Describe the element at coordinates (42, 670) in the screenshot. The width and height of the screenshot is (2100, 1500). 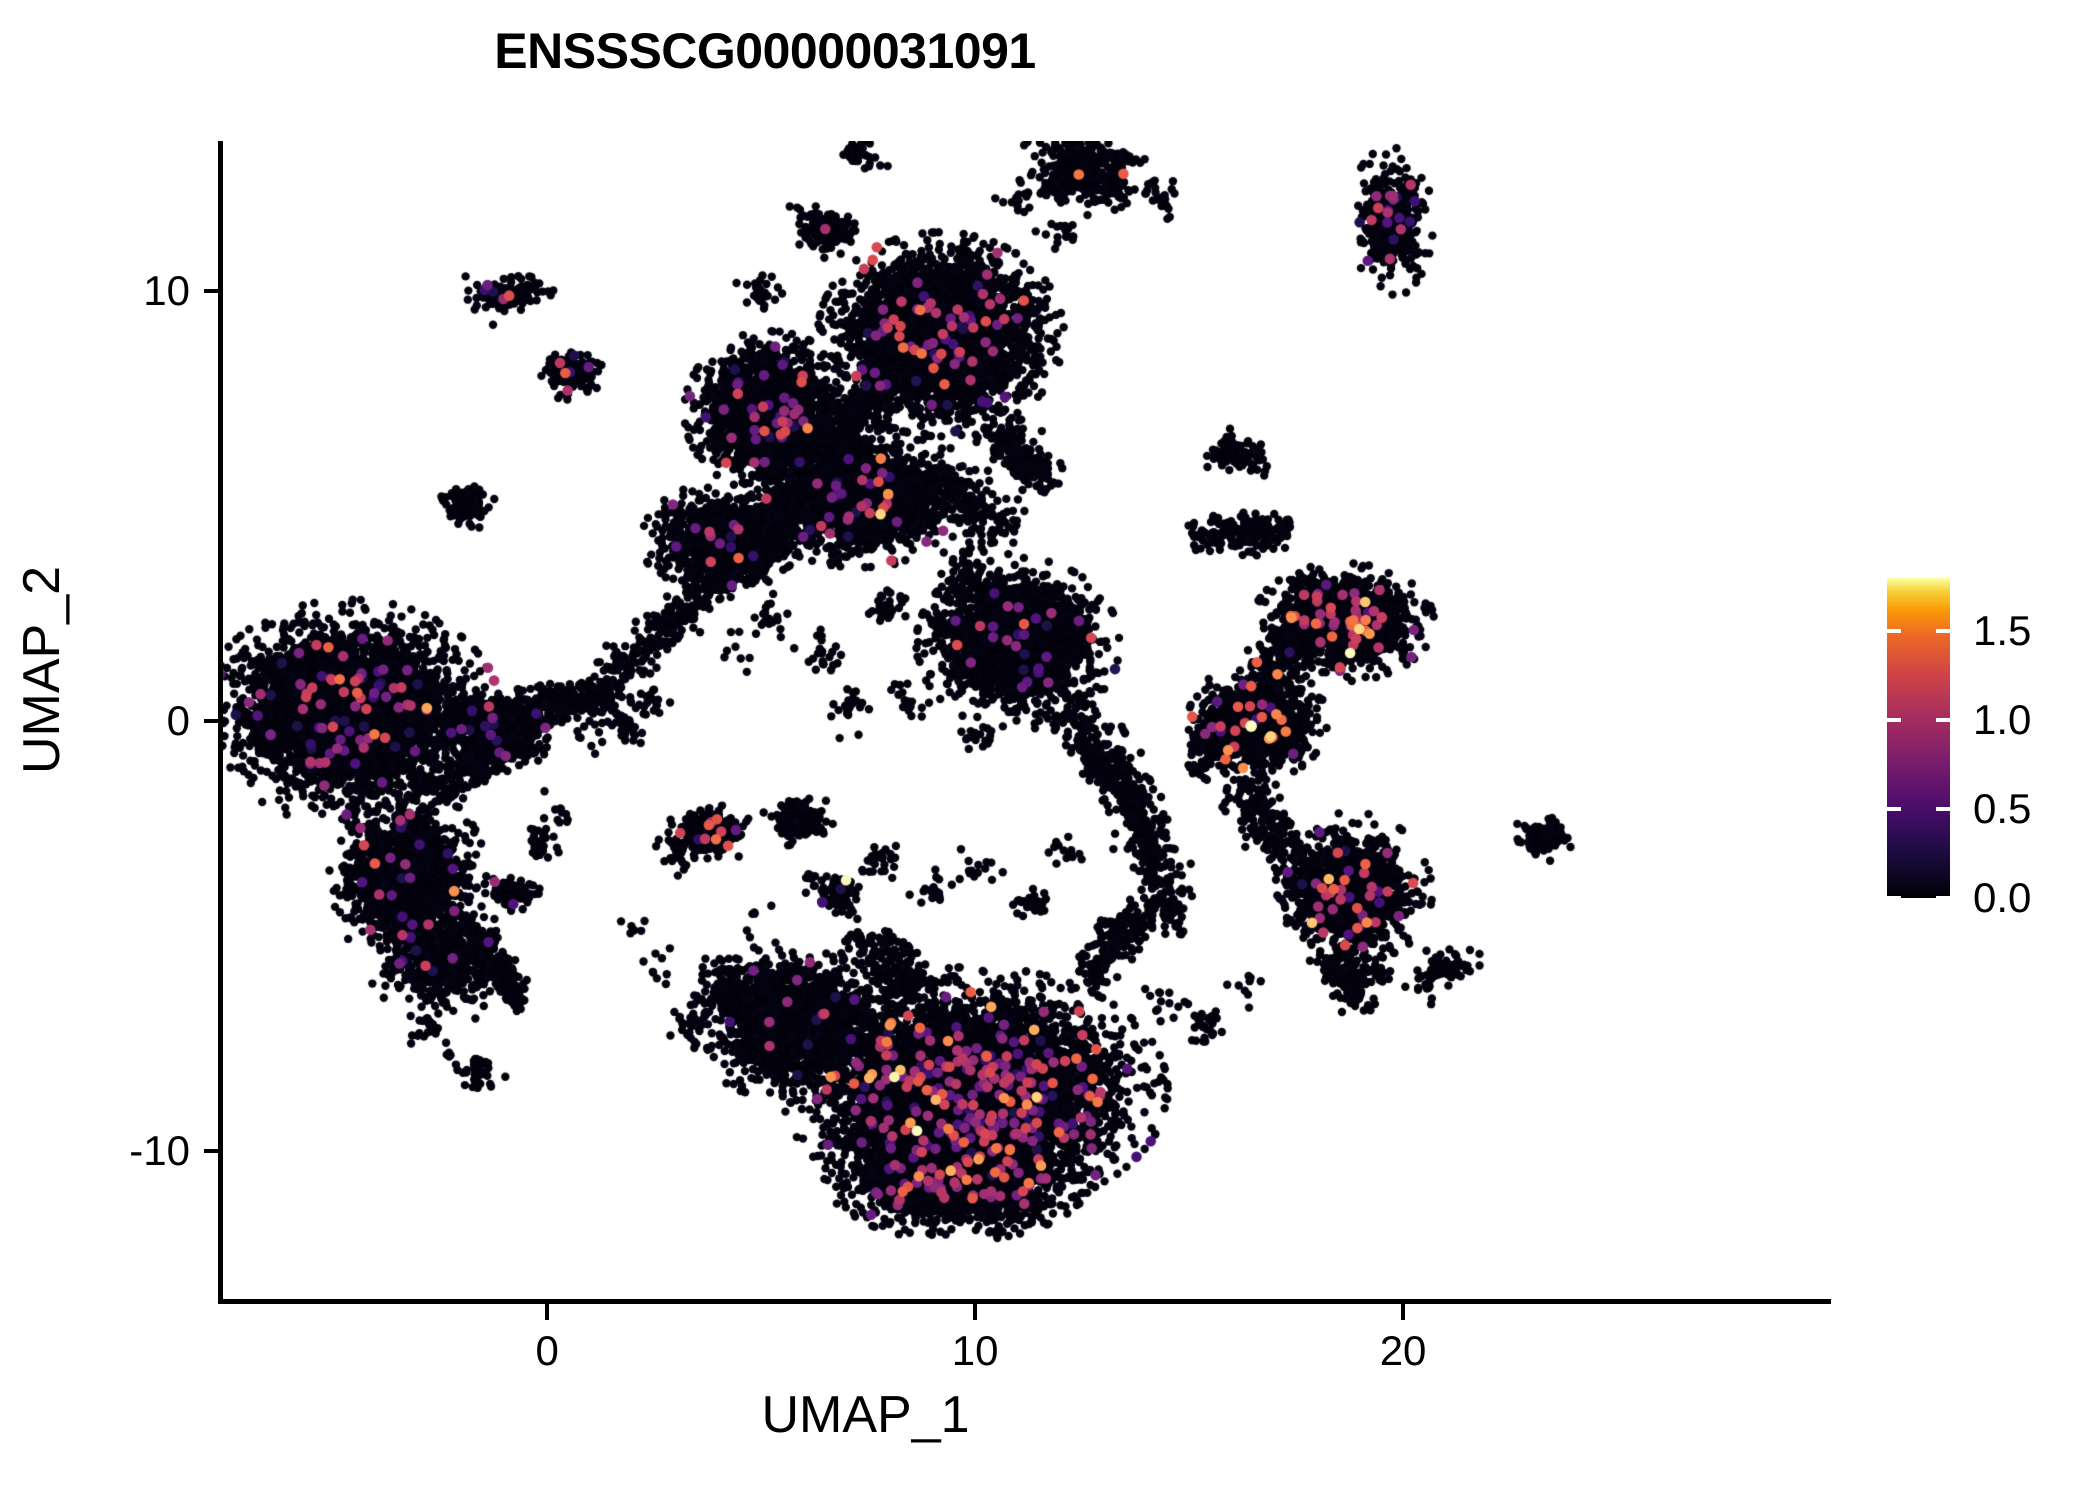
I see `y-axis-title: UMAP_2` at that location.